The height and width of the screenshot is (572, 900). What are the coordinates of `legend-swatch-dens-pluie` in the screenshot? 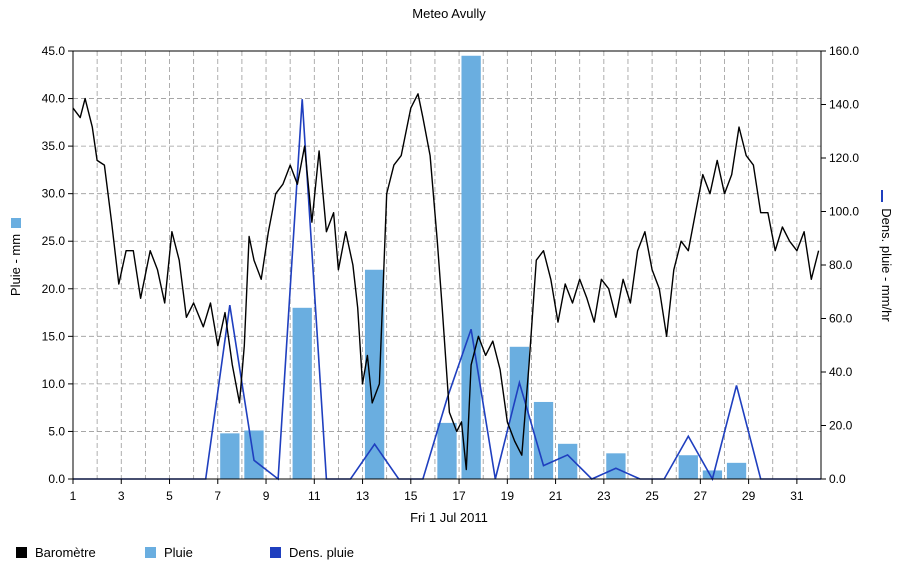 It's located at (275, 552).